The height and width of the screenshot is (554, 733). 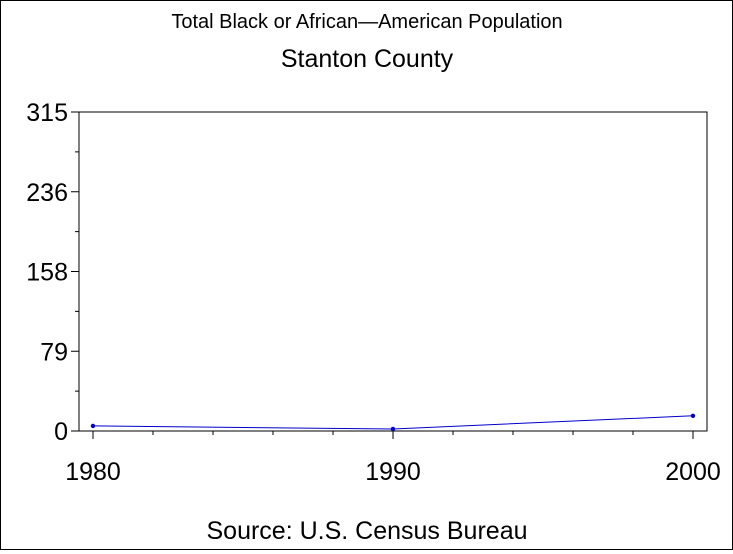 I want to click on x-axis: 1980 1990 2000, so click(x=393, y=458).